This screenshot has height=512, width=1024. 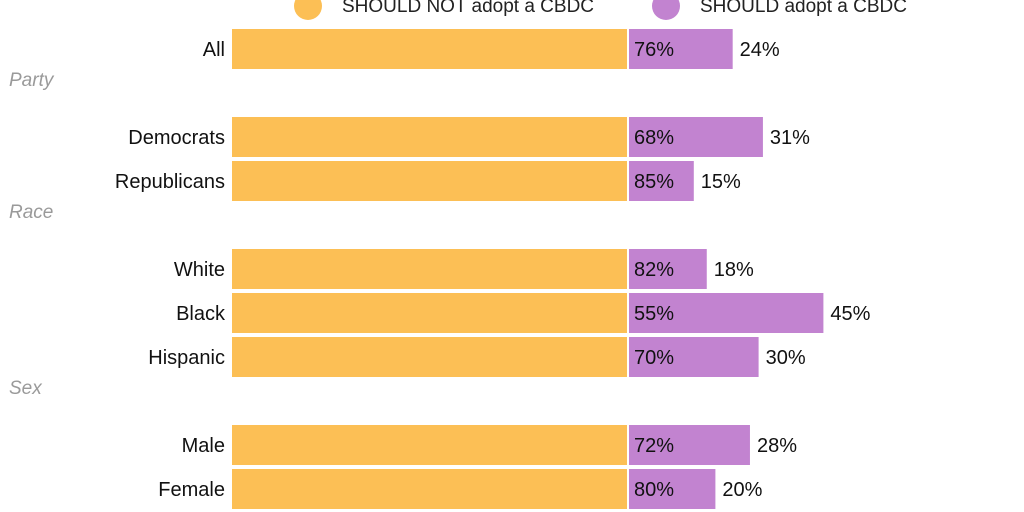 What do you see at coordinates (186, 358) in the screenshot?
I see `row-label: Hispanic` at bounding box center [186, 358].